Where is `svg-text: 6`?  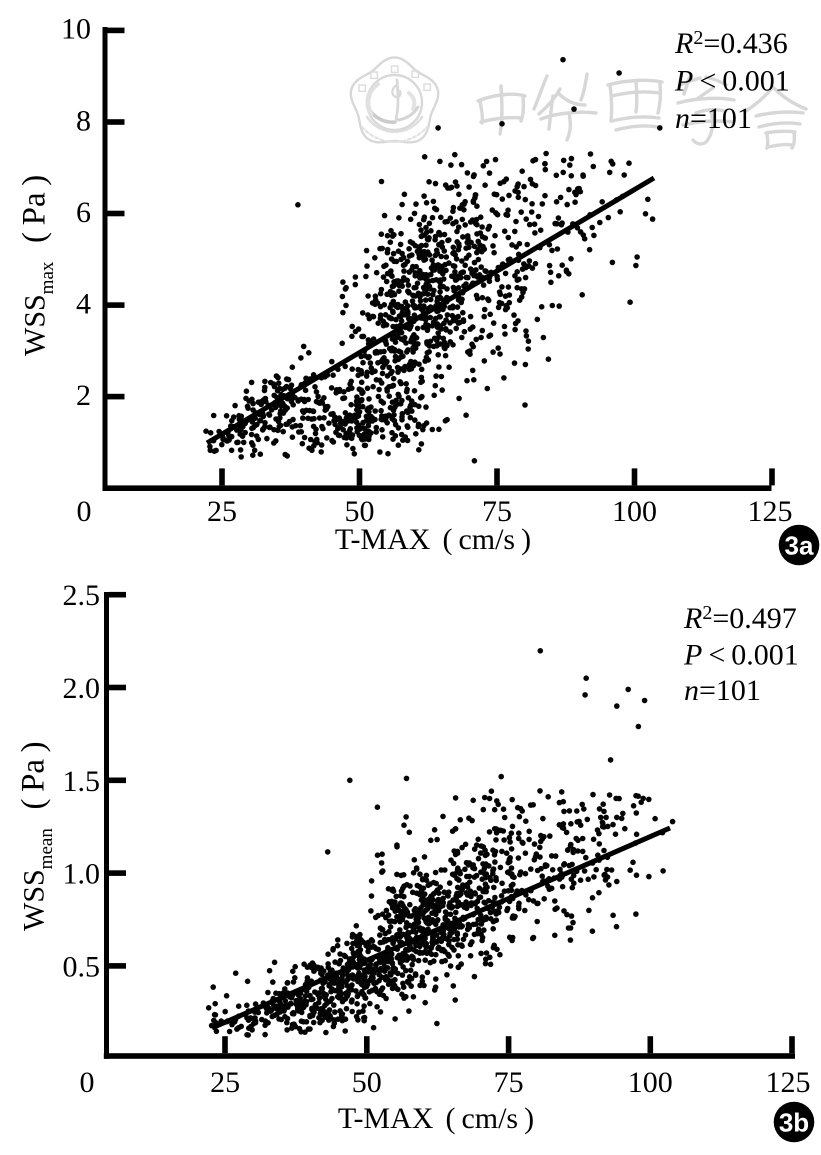 svg-text: 6 is located at coordinates (83, 212).